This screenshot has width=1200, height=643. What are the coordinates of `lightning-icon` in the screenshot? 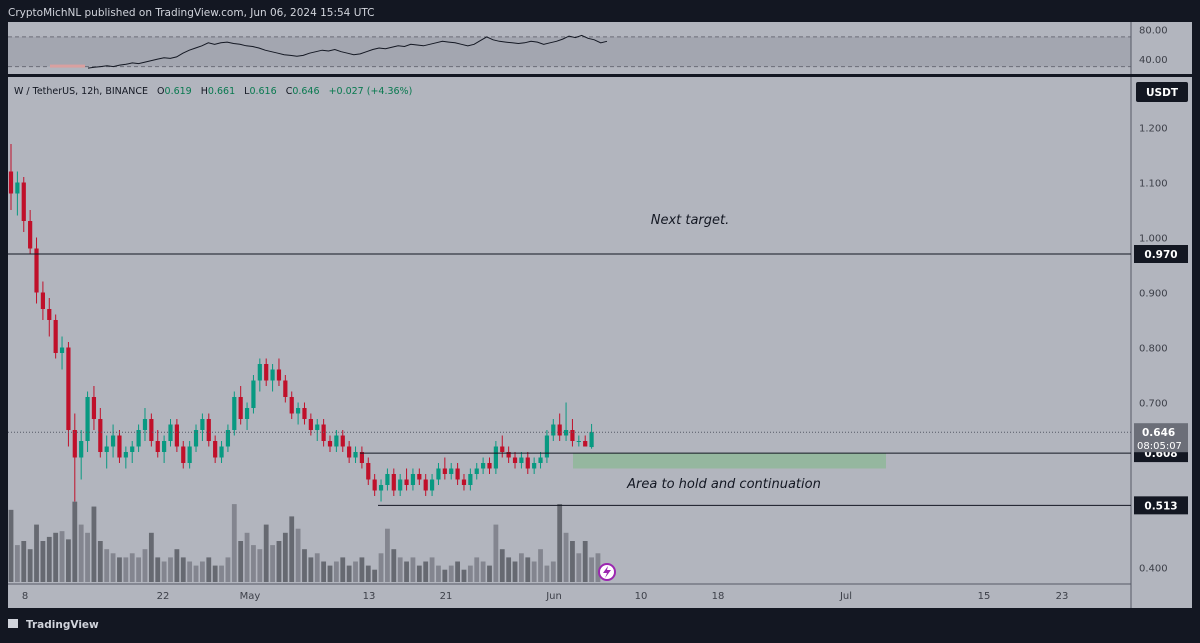 It's located at (607, 572).